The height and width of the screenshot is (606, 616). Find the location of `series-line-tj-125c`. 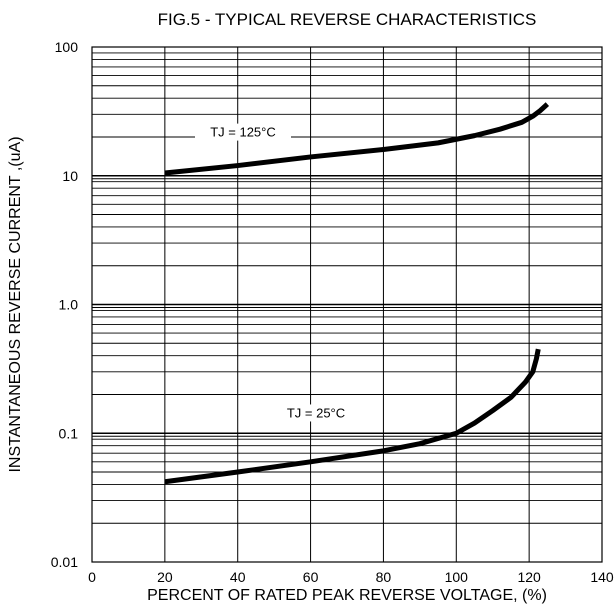

series-line-tj-125c is located at coordinates (357, 139).